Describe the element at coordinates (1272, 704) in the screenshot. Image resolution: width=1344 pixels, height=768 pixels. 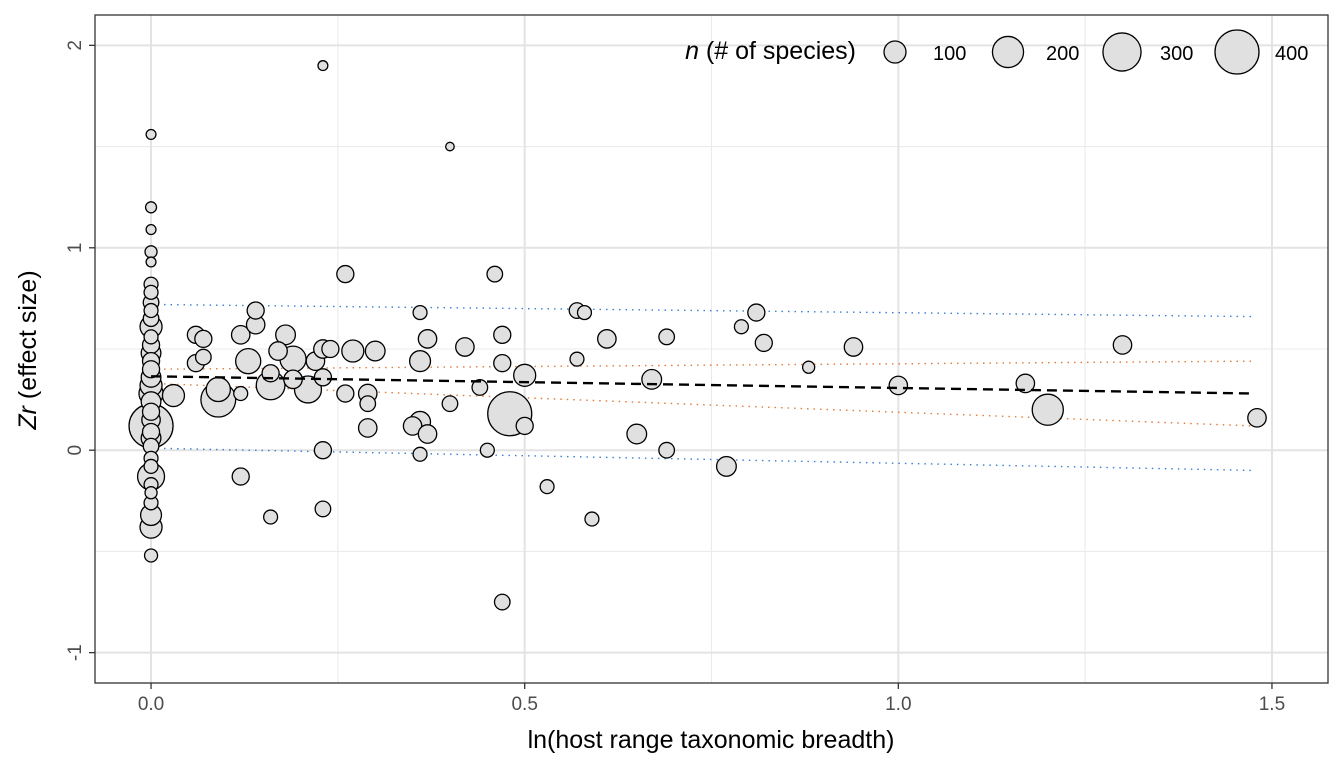
I see `x-tick-label: 1.5` at that location.